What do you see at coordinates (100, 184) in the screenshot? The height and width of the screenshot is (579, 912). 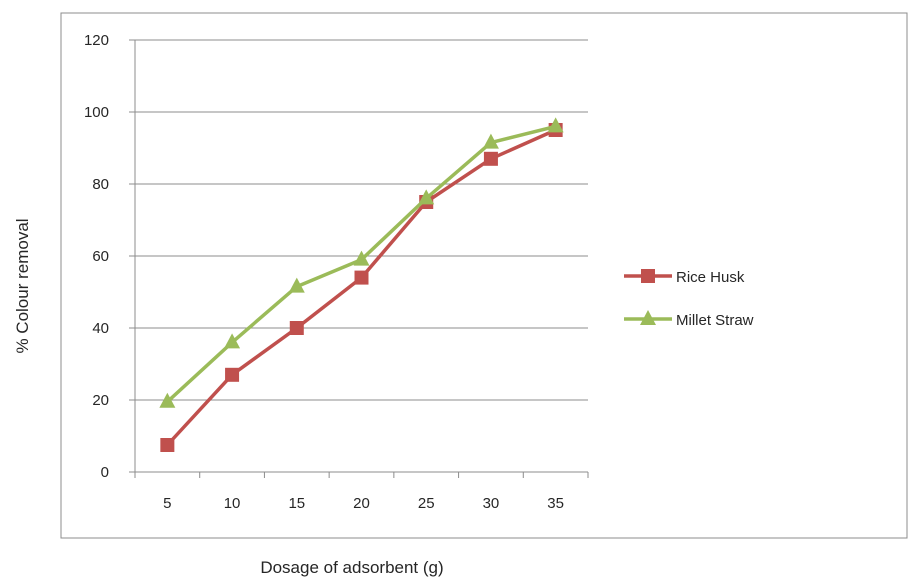 I see `y-tick-label: 80` at bounding box center [100, 184].